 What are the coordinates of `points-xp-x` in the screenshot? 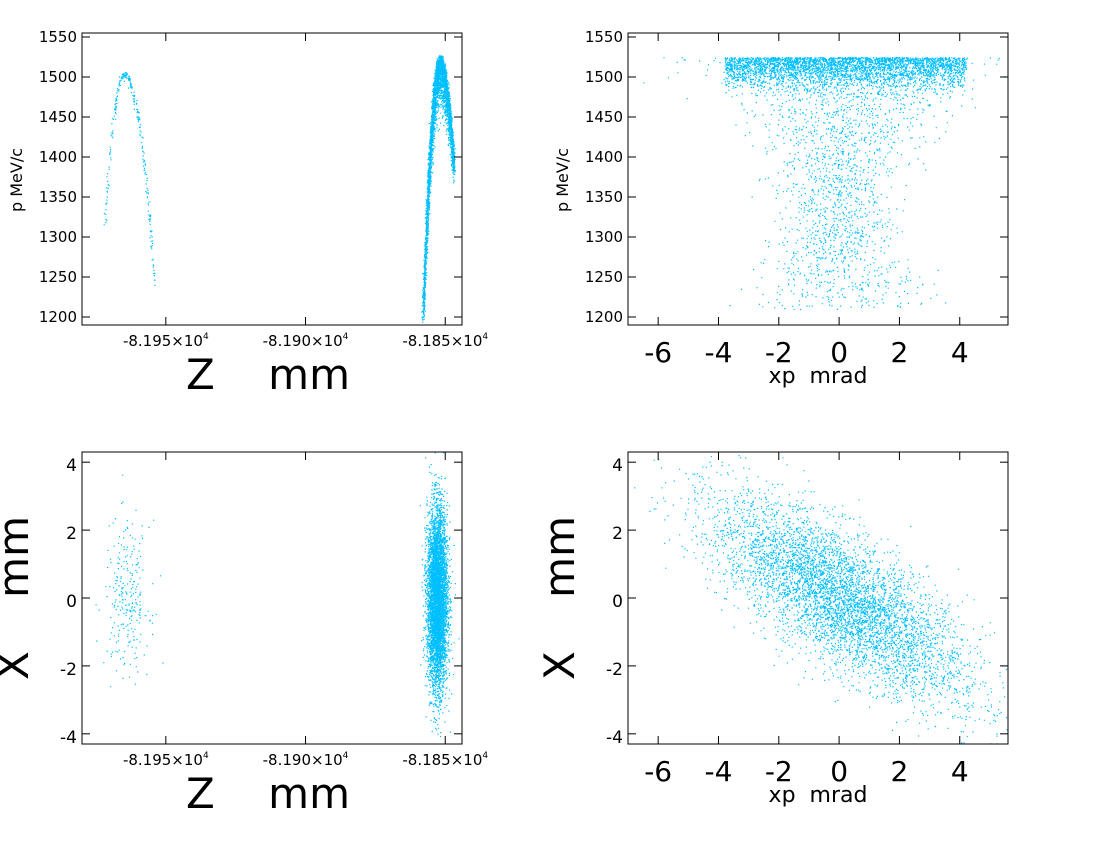 It's located at (821, 600).